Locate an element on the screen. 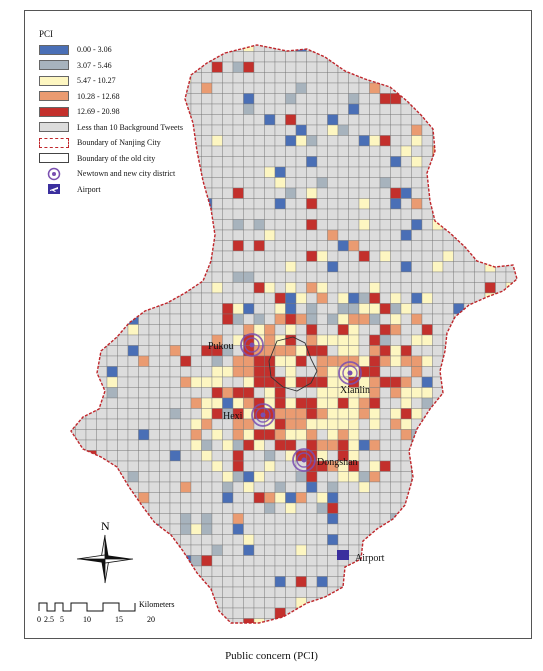  legend-swatch is located at coordinates (54, 65).